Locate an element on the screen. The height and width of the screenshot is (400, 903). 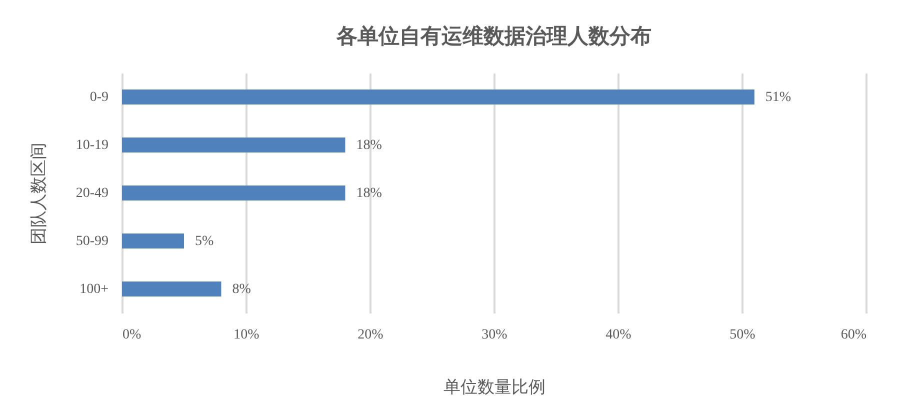
x-tick-label: 10% is located at coordinates (247, 335).